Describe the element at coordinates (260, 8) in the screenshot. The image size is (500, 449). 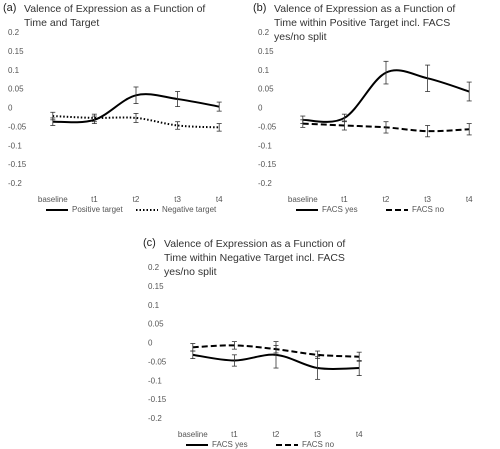
I see `panel-label: (b)` at that location.